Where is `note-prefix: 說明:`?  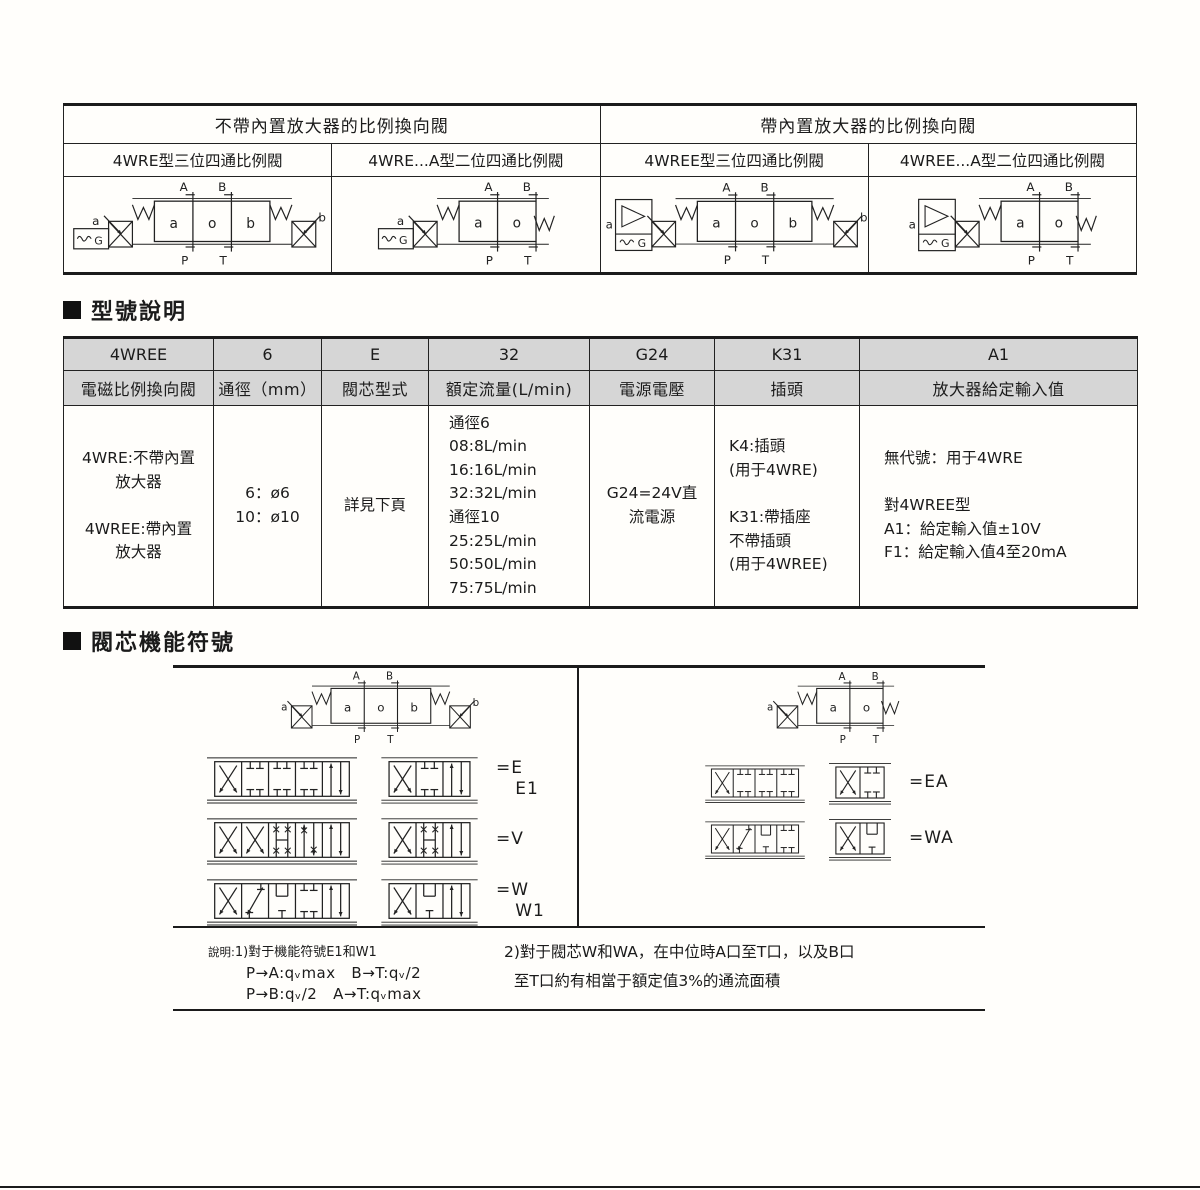
note-prefix: 說明: is located at coordinates (221, 952).